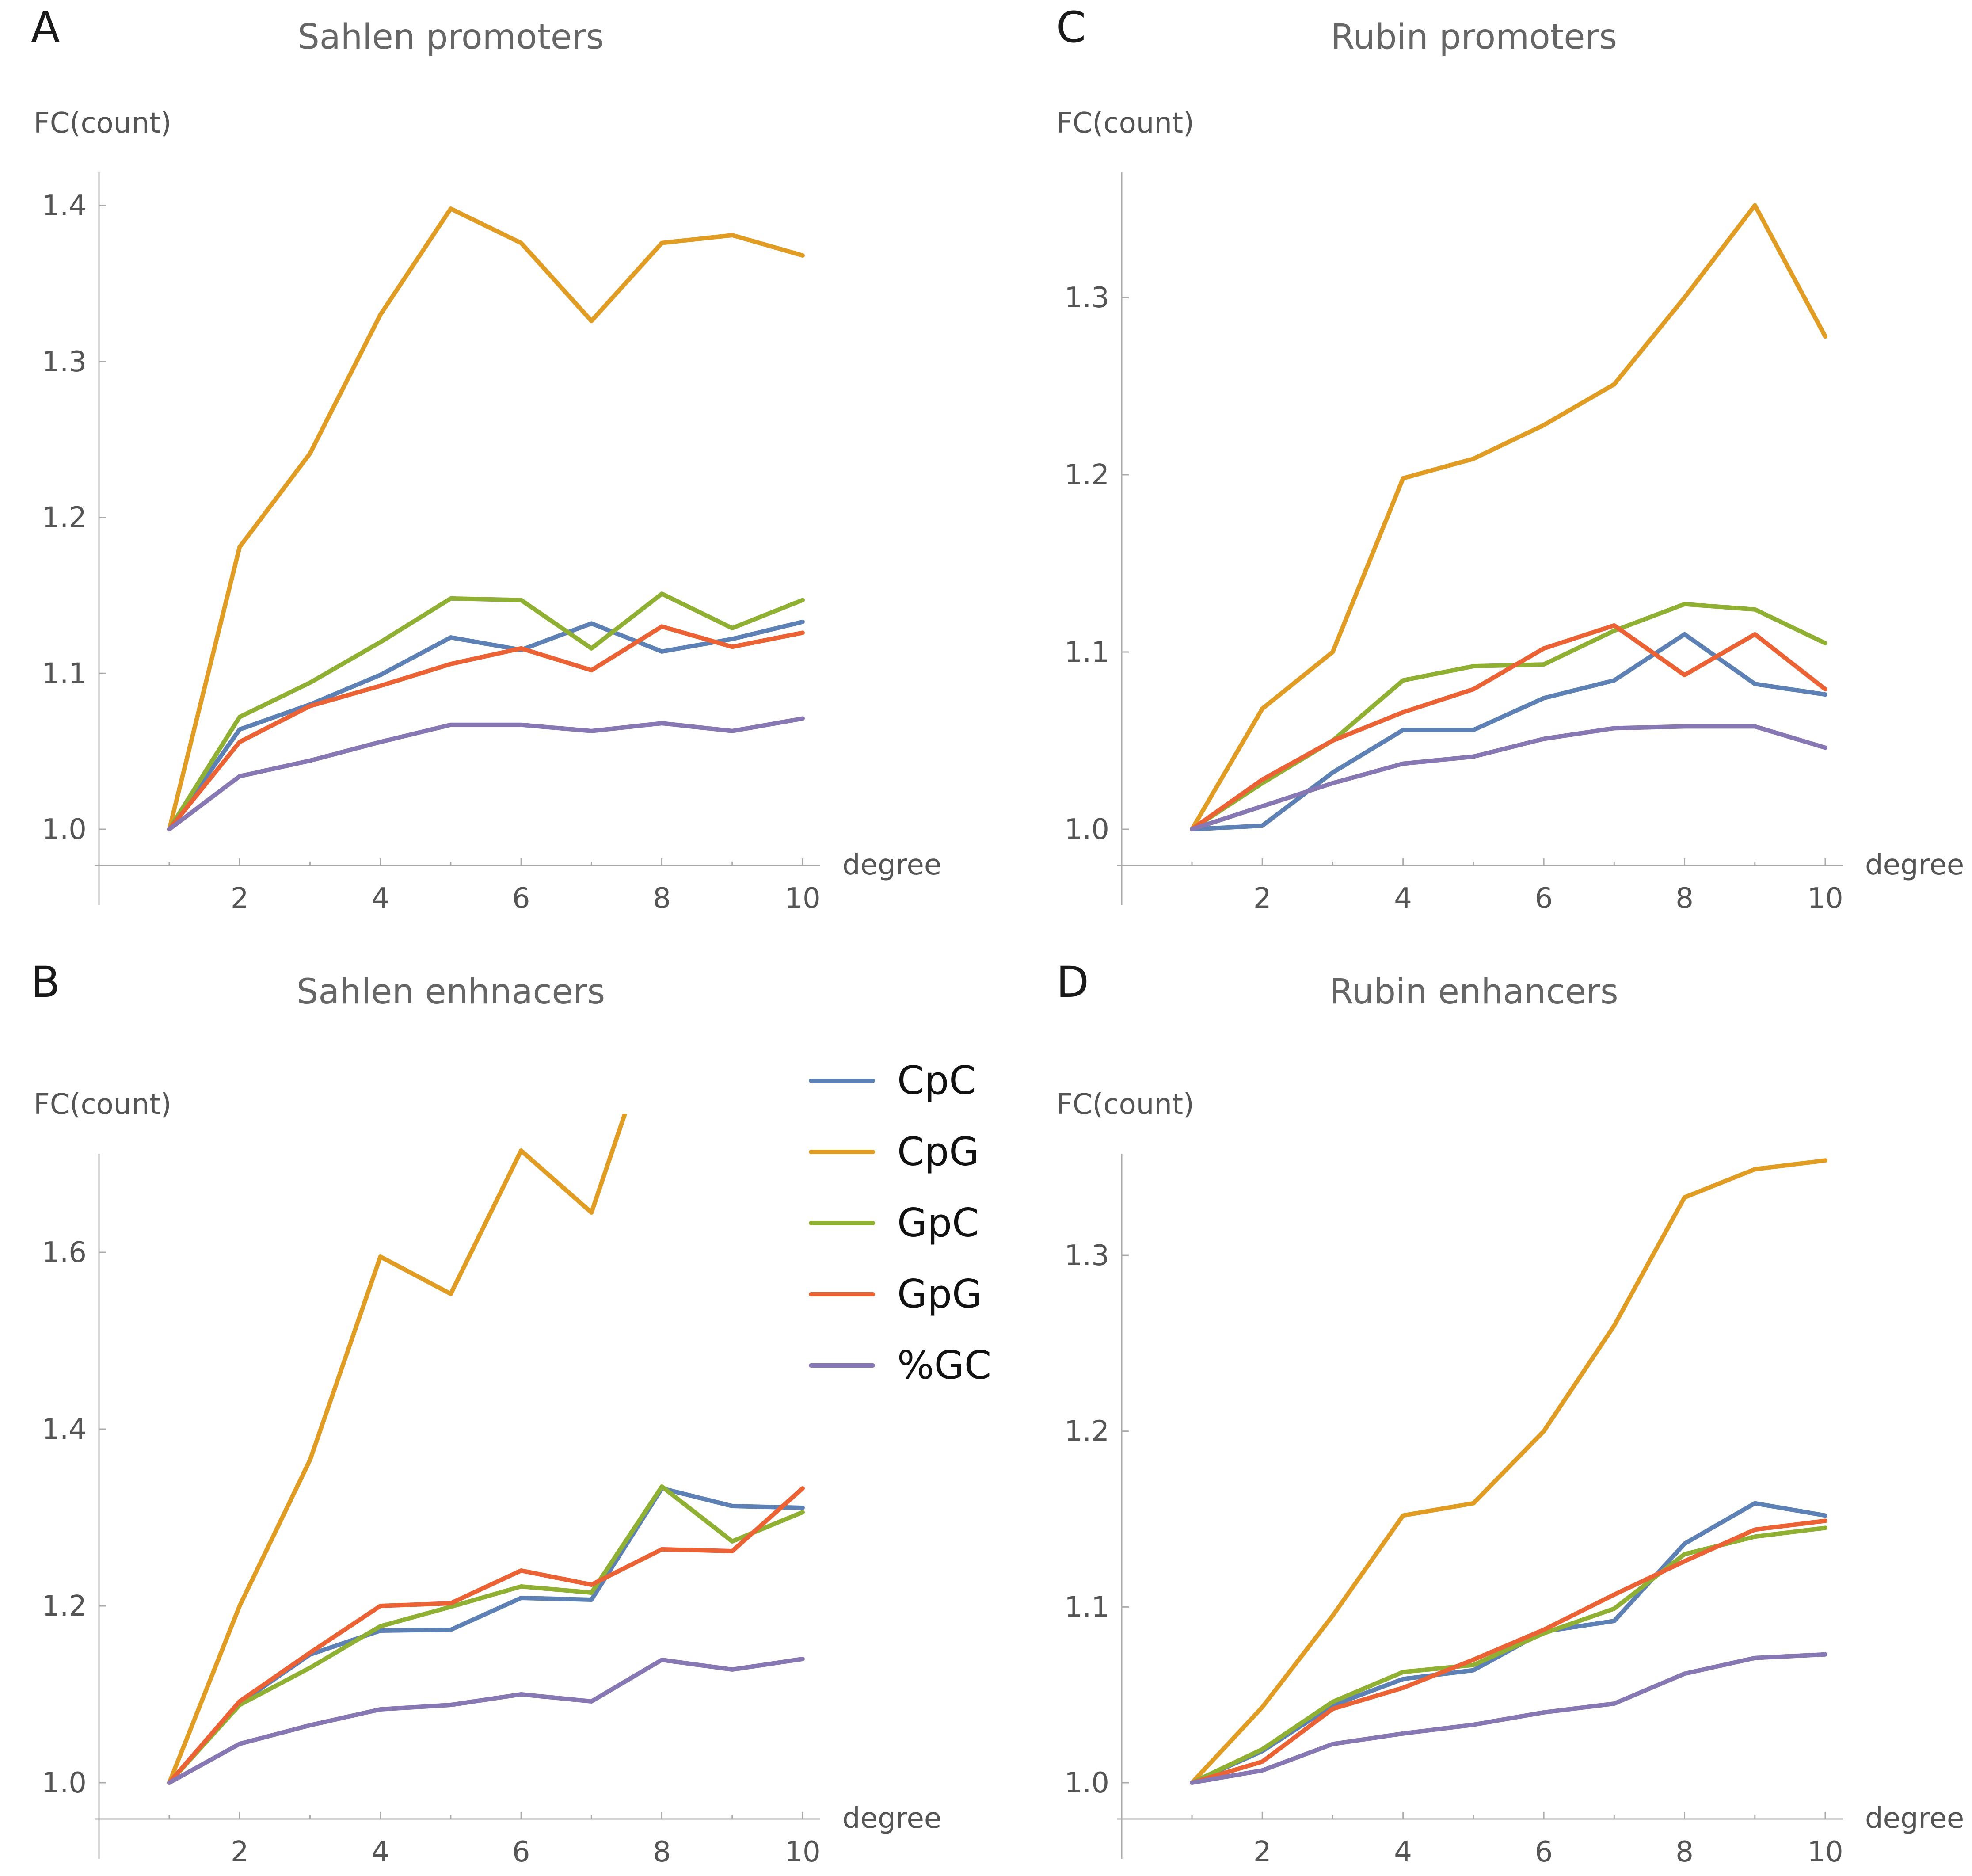 Image resolution: width=1972 pixels, height=1876 pixels. Describe the element at coordinates (936, 1080) in the screenshot. I see `legend-label: CpC` at that location.